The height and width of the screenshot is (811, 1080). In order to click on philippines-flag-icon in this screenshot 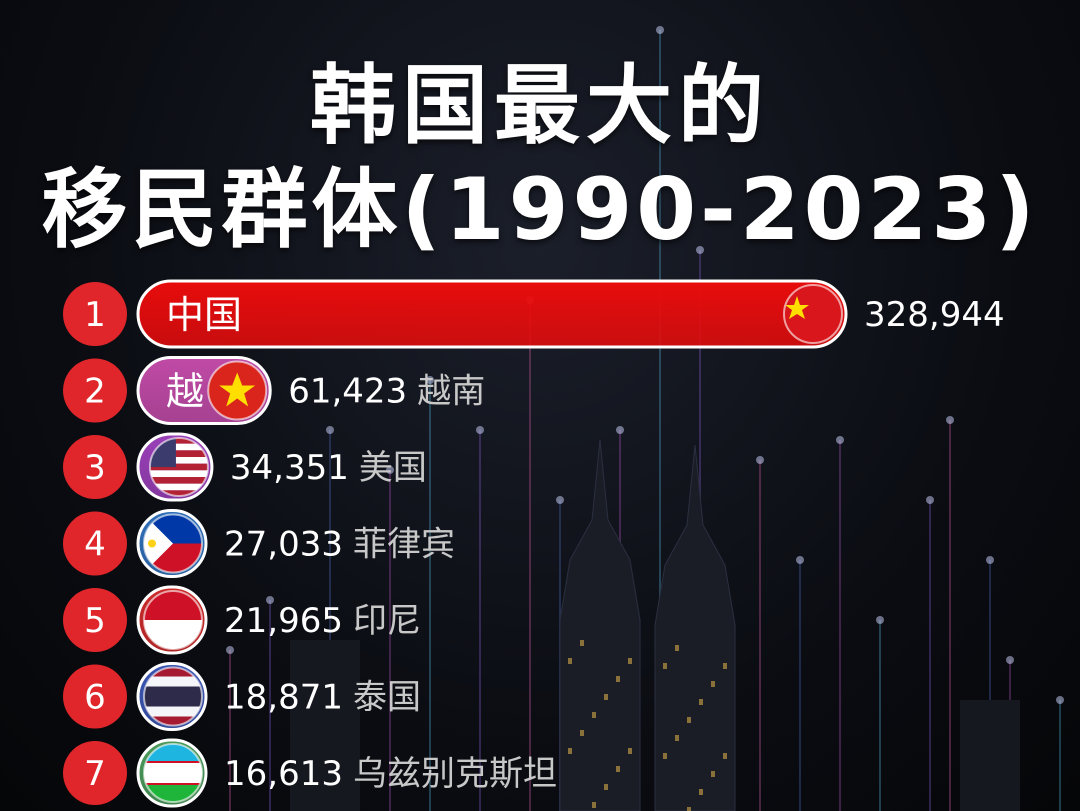, I will do `click(173, 543)`.